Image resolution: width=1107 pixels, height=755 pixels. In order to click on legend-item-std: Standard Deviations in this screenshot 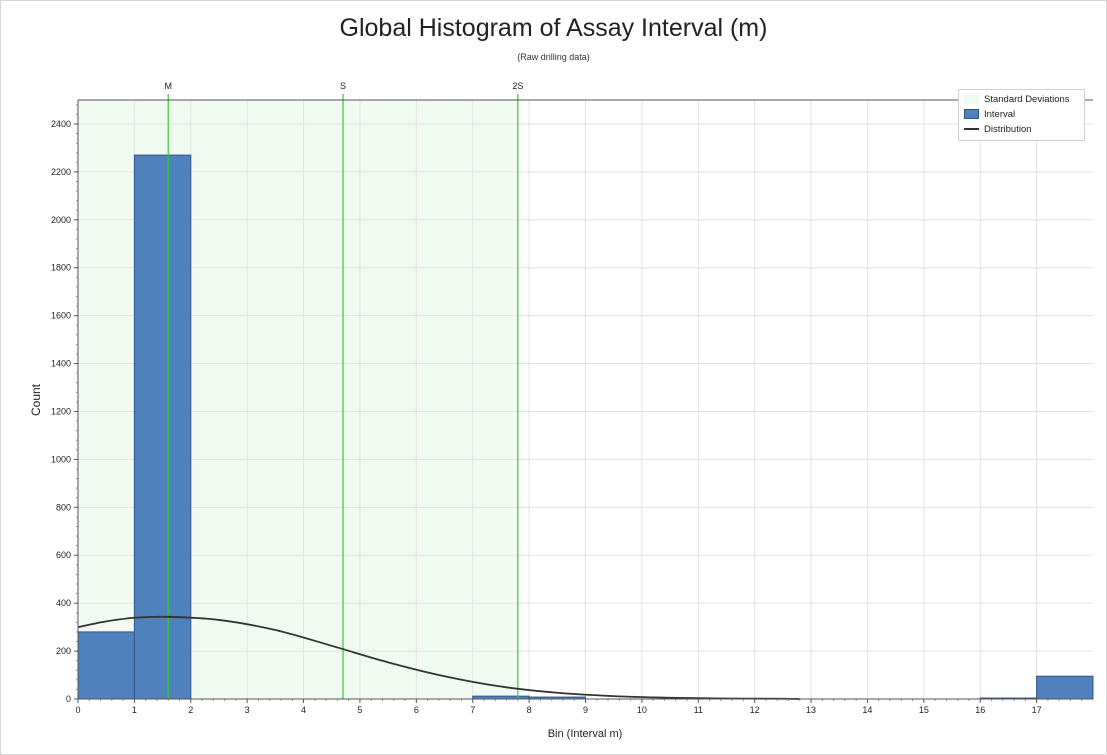, I will do `click(1017, 99)`.